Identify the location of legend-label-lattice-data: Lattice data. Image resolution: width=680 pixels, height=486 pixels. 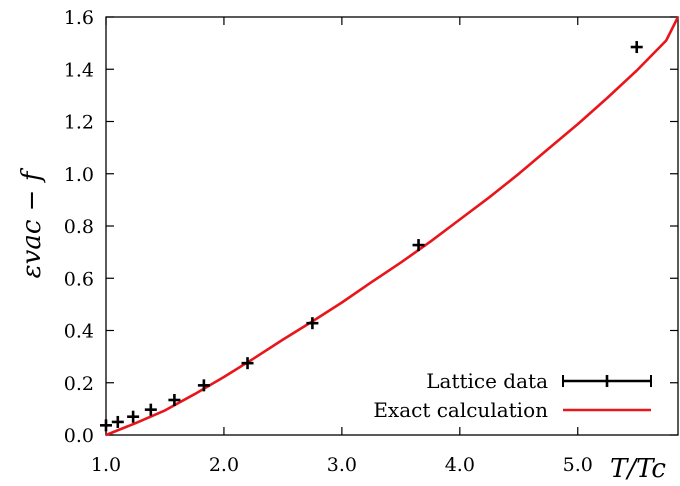
(487, 381).